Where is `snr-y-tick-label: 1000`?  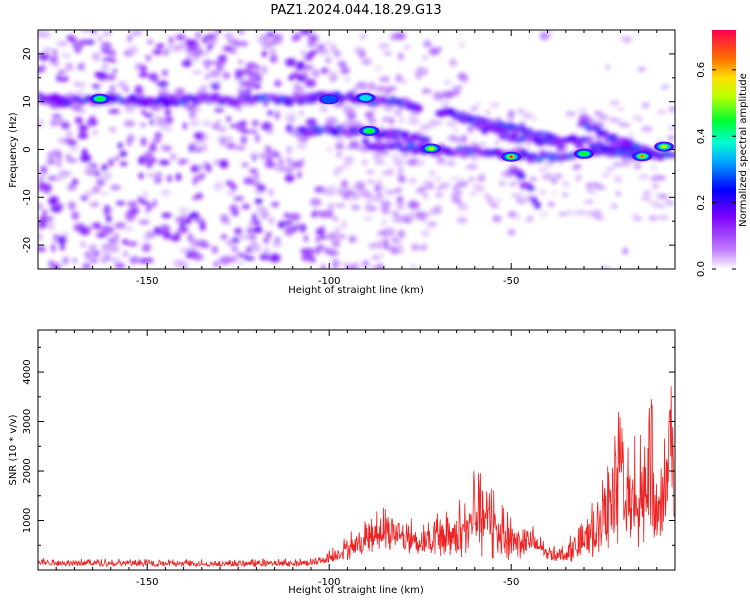
snr-y-tick-label: 1000 is located at coordinates (27, 520).